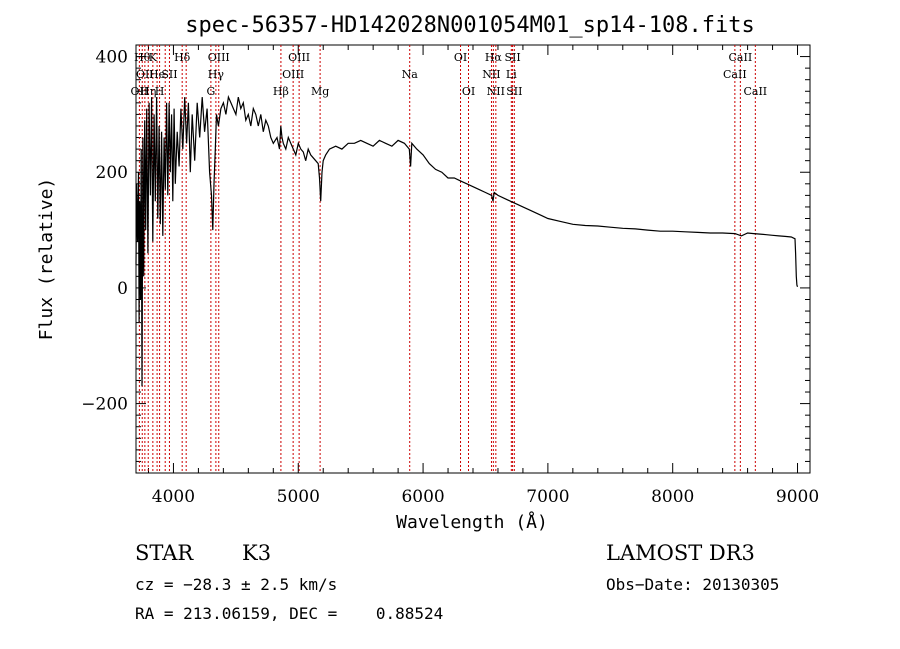  I want to click on emission-line-label: Hδ, so click(182, 57).